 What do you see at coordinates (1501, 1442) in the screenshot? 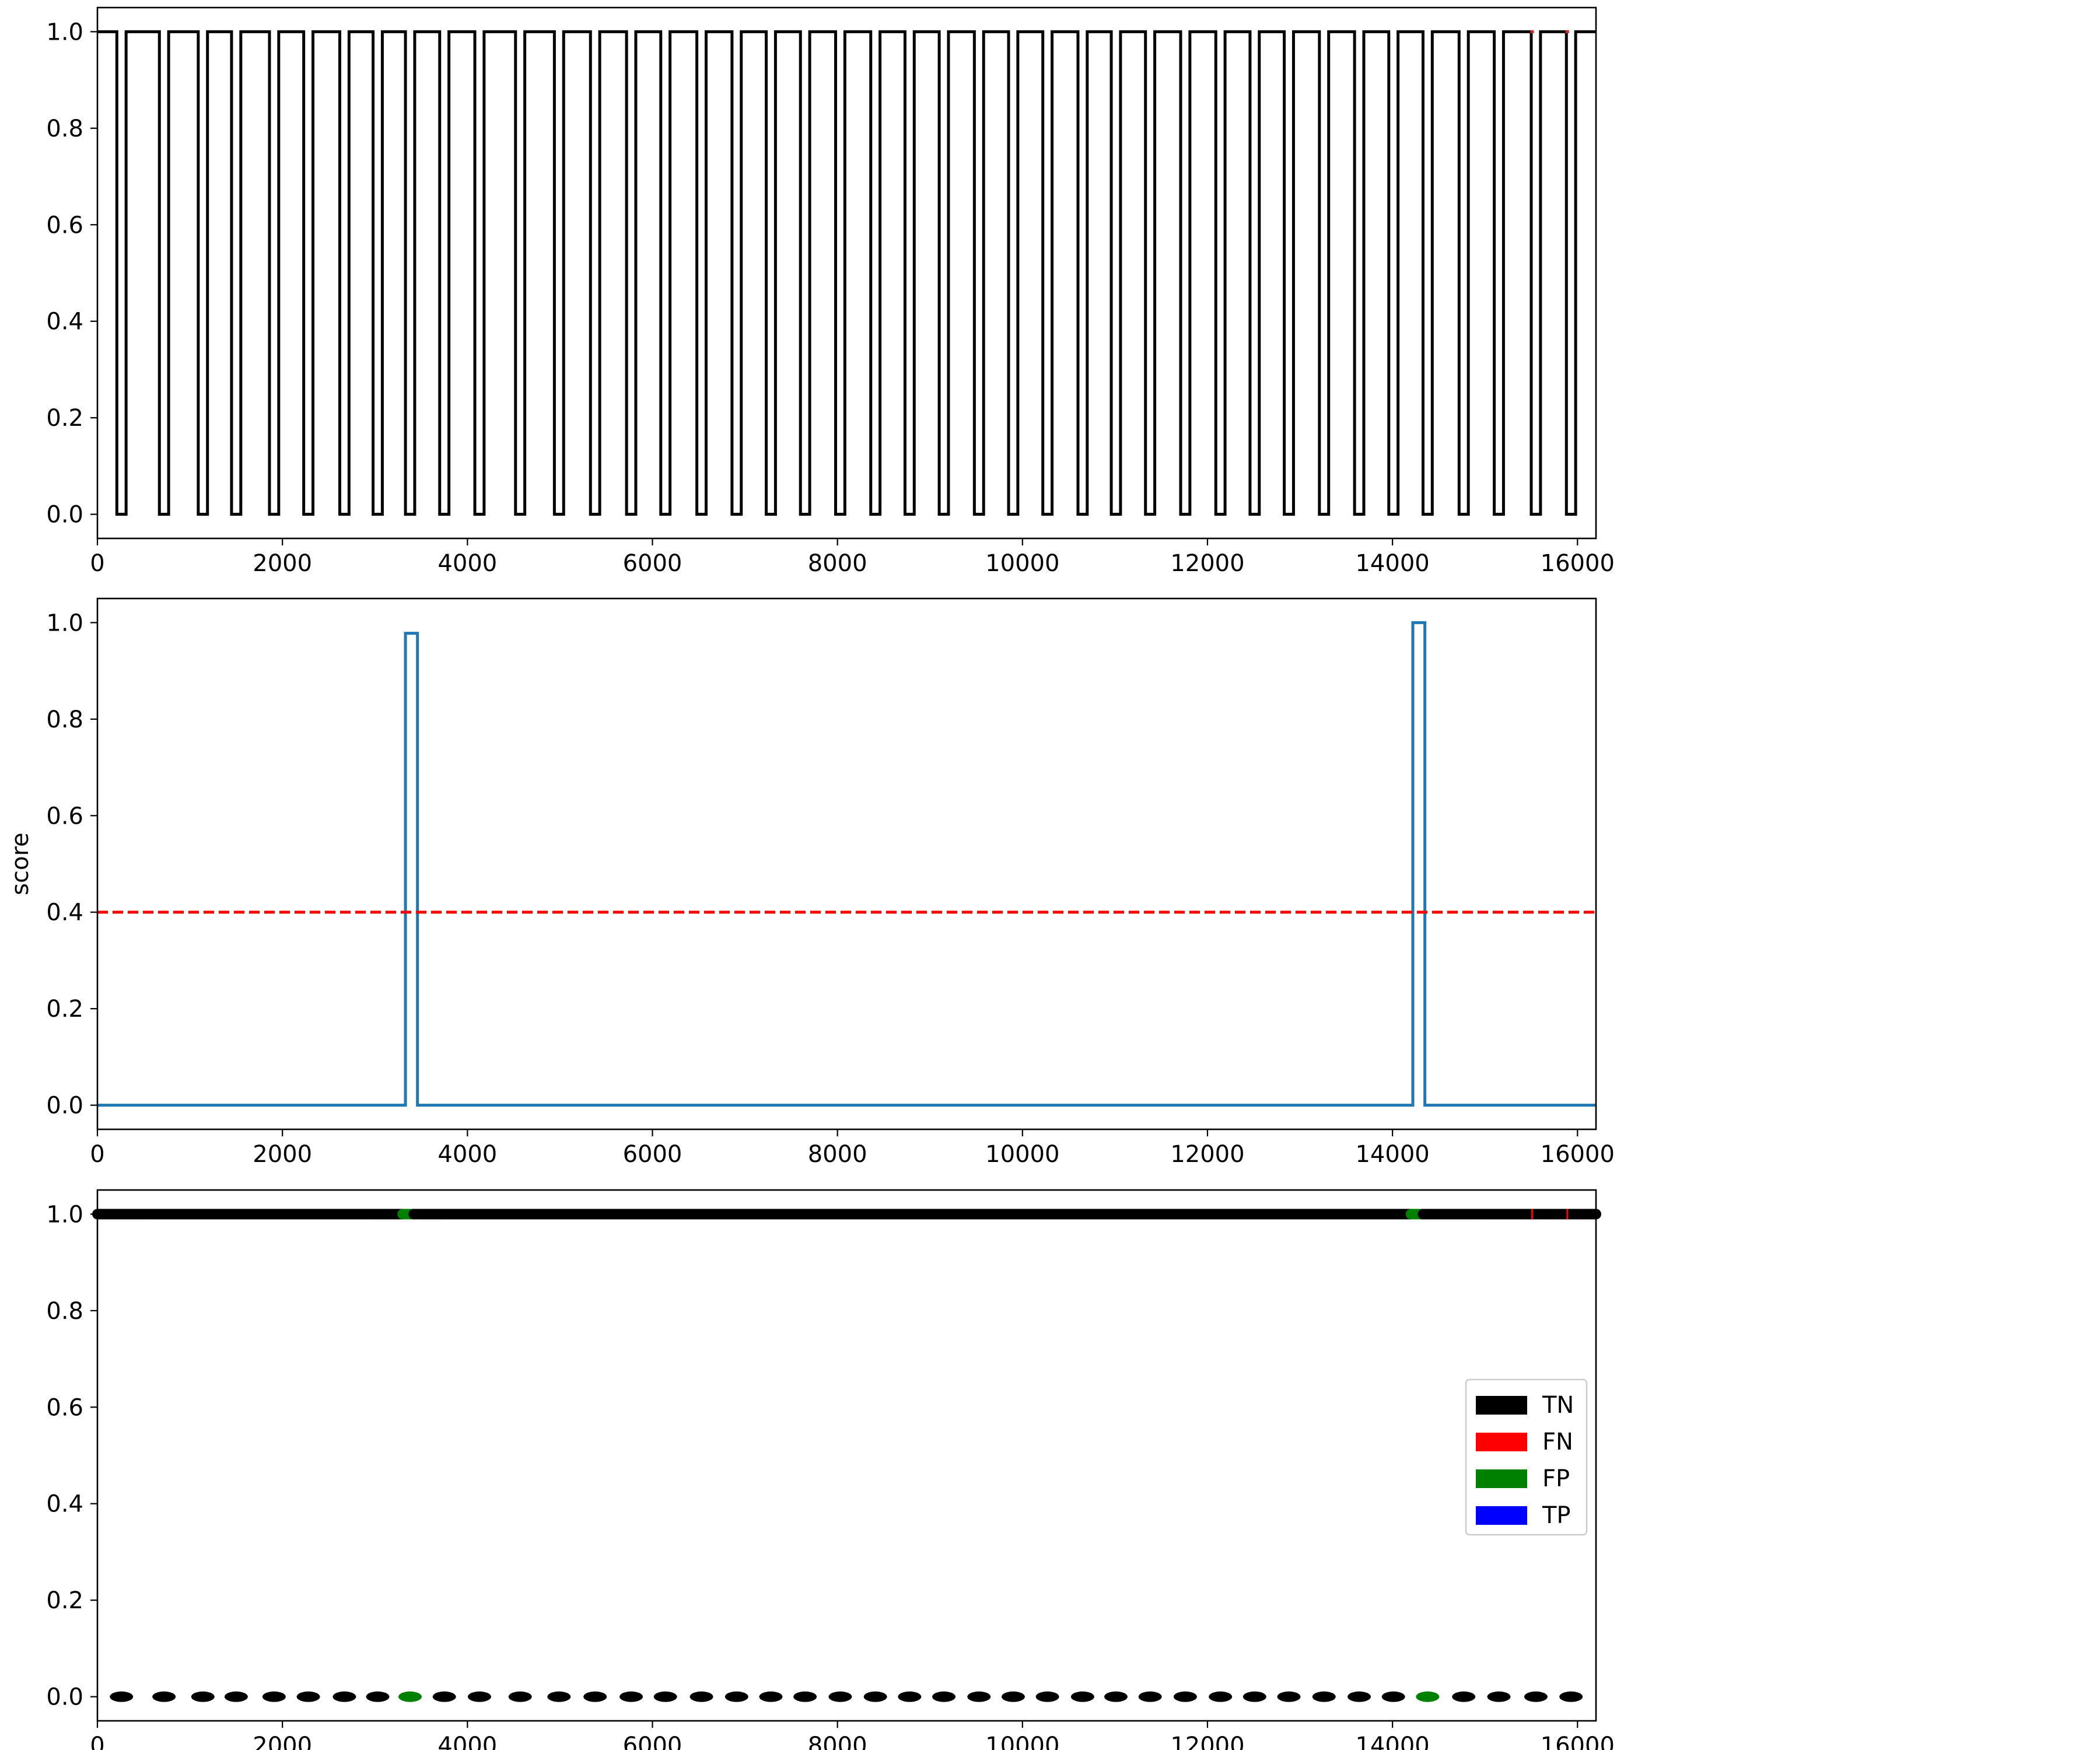
I see `legend-swatch-fn` at bounding box center [1501, 1442].